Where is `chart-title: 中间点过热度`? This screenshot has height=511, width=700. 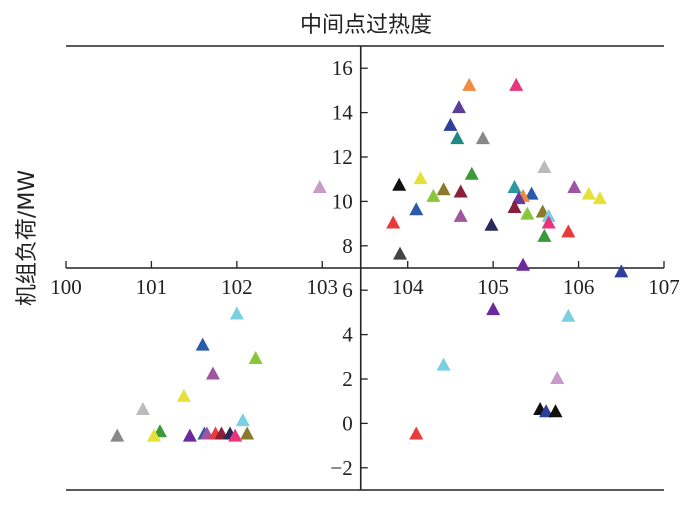 chart-title: 中间点过热度 is located at coordinates (366, 25).